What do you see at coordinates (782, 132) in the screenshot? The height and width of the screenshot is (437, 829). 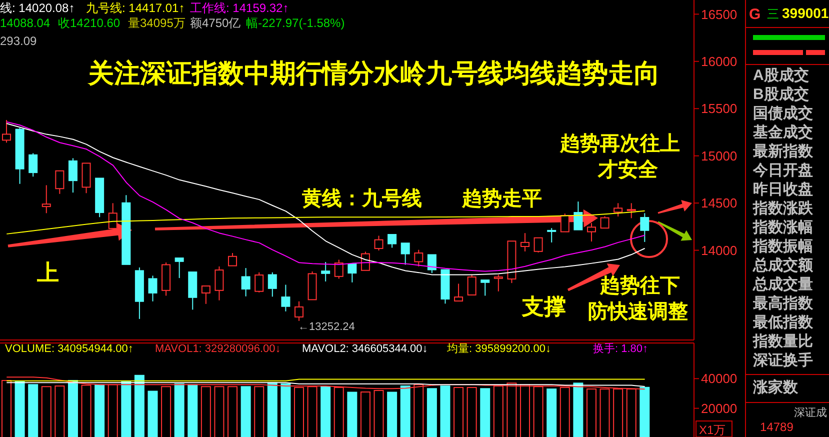 I see `text: 基金成交` at bounding box center [782, 132].